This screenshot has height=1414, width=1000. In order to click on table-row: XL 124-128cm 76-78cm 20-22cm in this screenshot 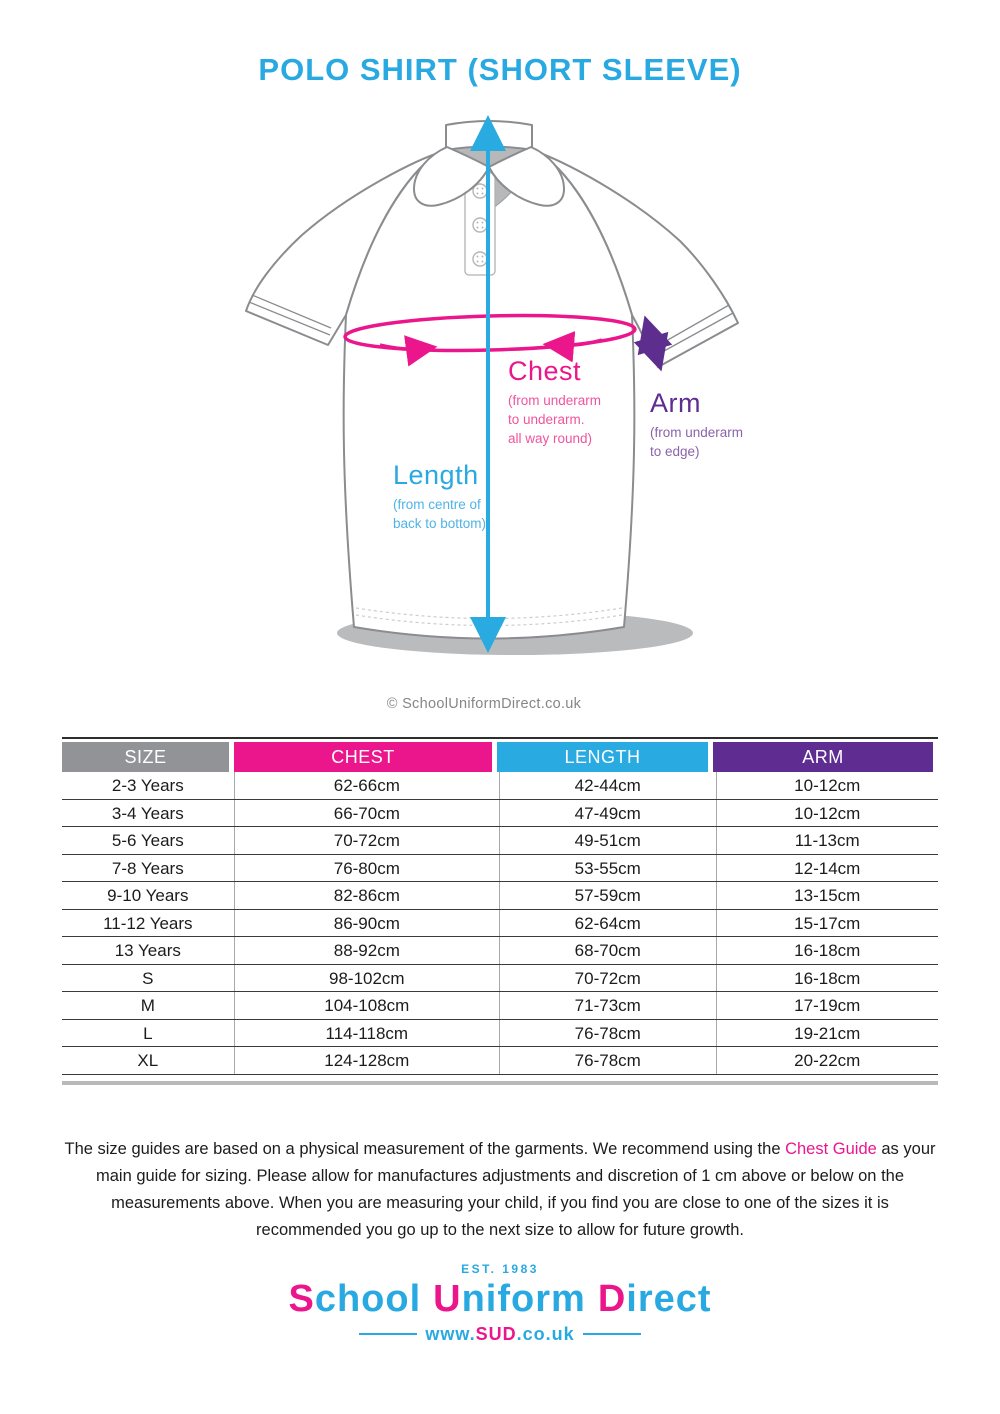, I will do `click(500, 1061)`.